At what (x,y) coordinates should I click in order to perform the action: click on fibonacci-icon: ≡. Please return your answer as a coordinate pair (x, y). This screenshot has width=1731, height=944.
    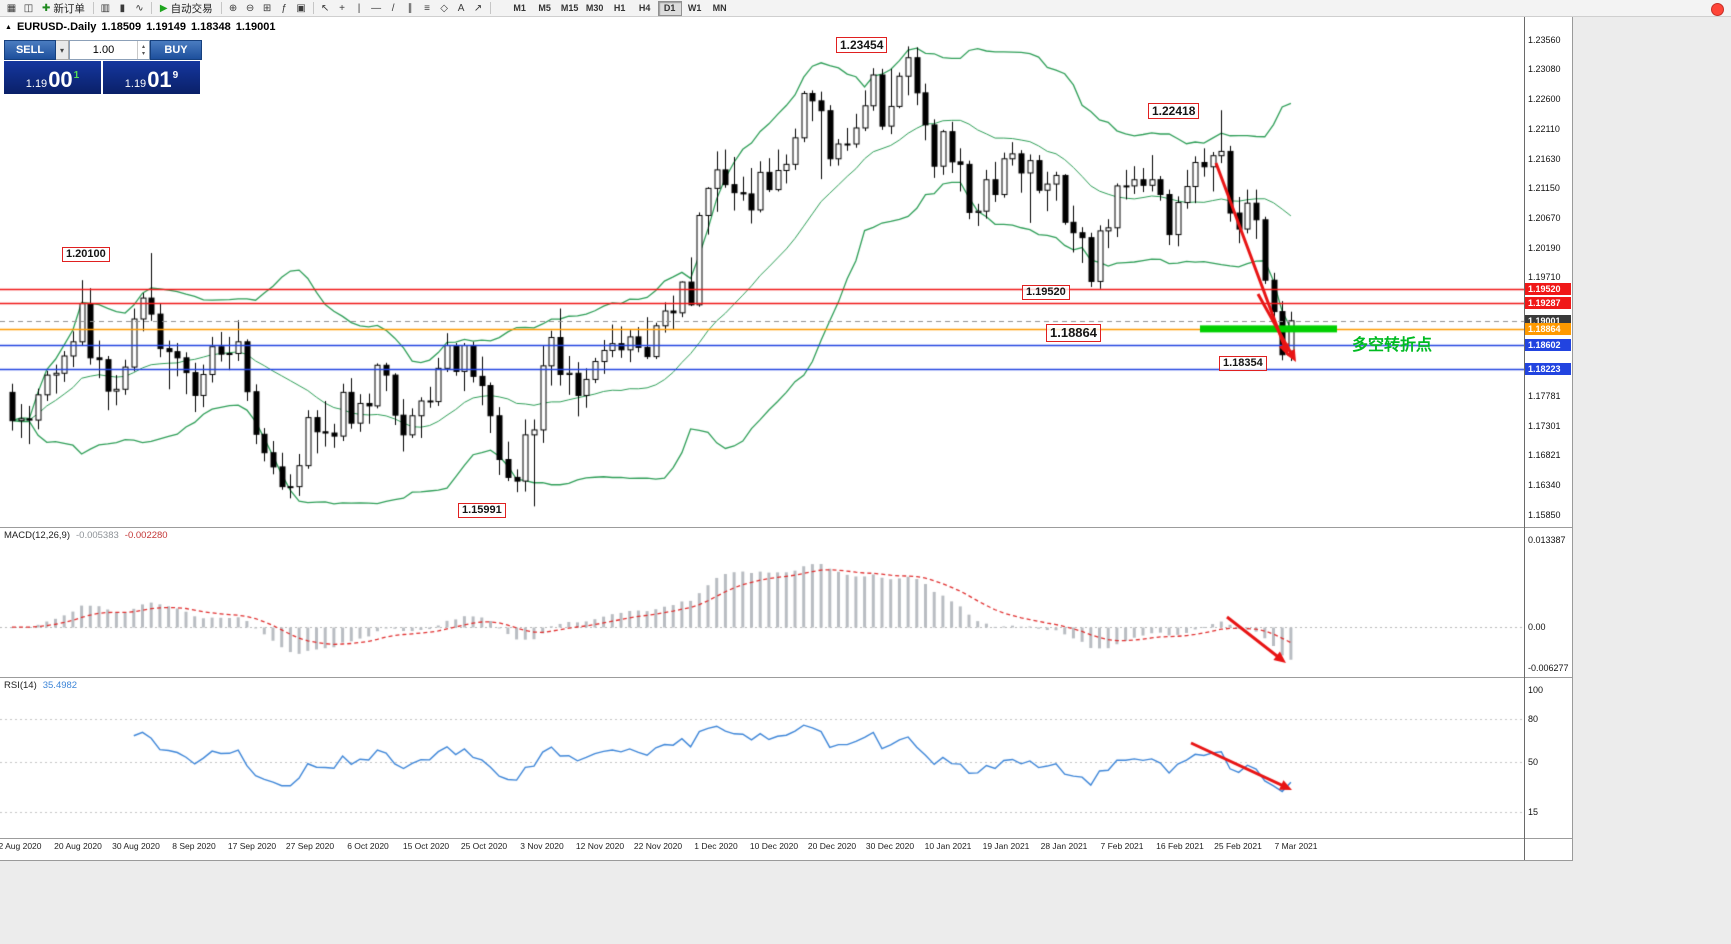
    Looking at the image, I should click on (427, 8).